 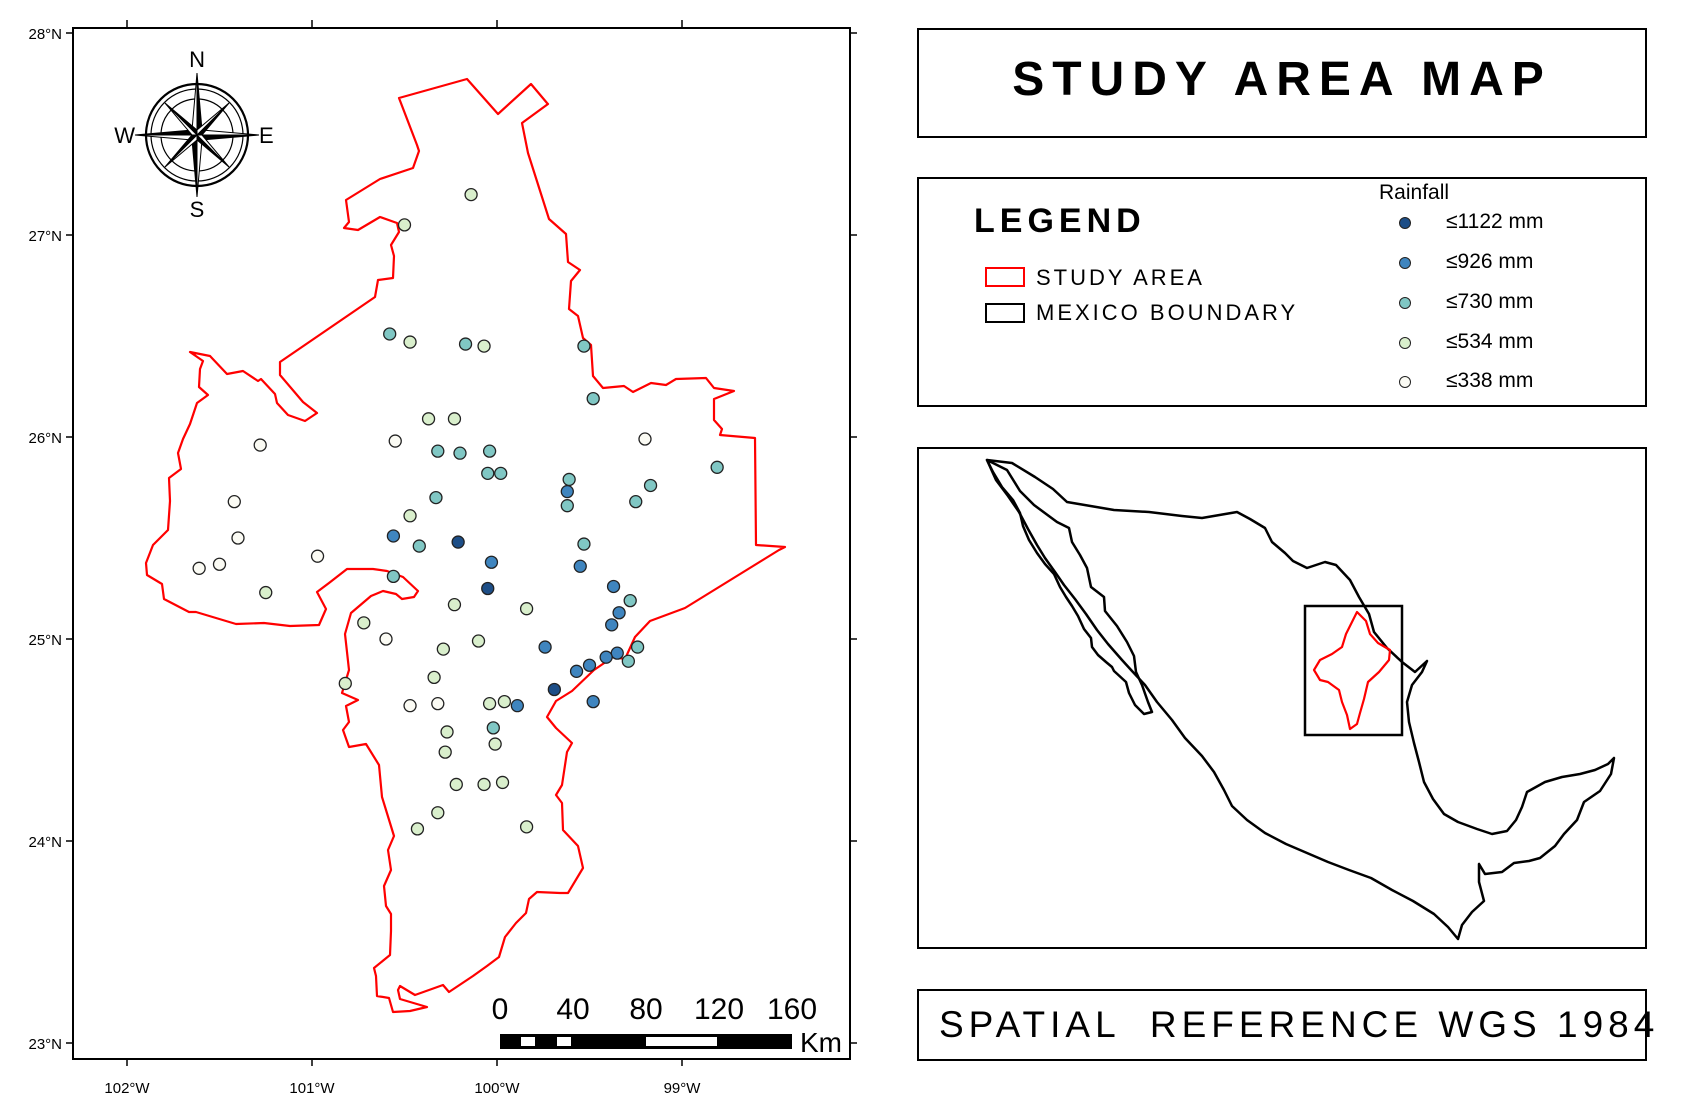 I want to click on rainfall-class-4-dot, so click(x=1405, y=343).